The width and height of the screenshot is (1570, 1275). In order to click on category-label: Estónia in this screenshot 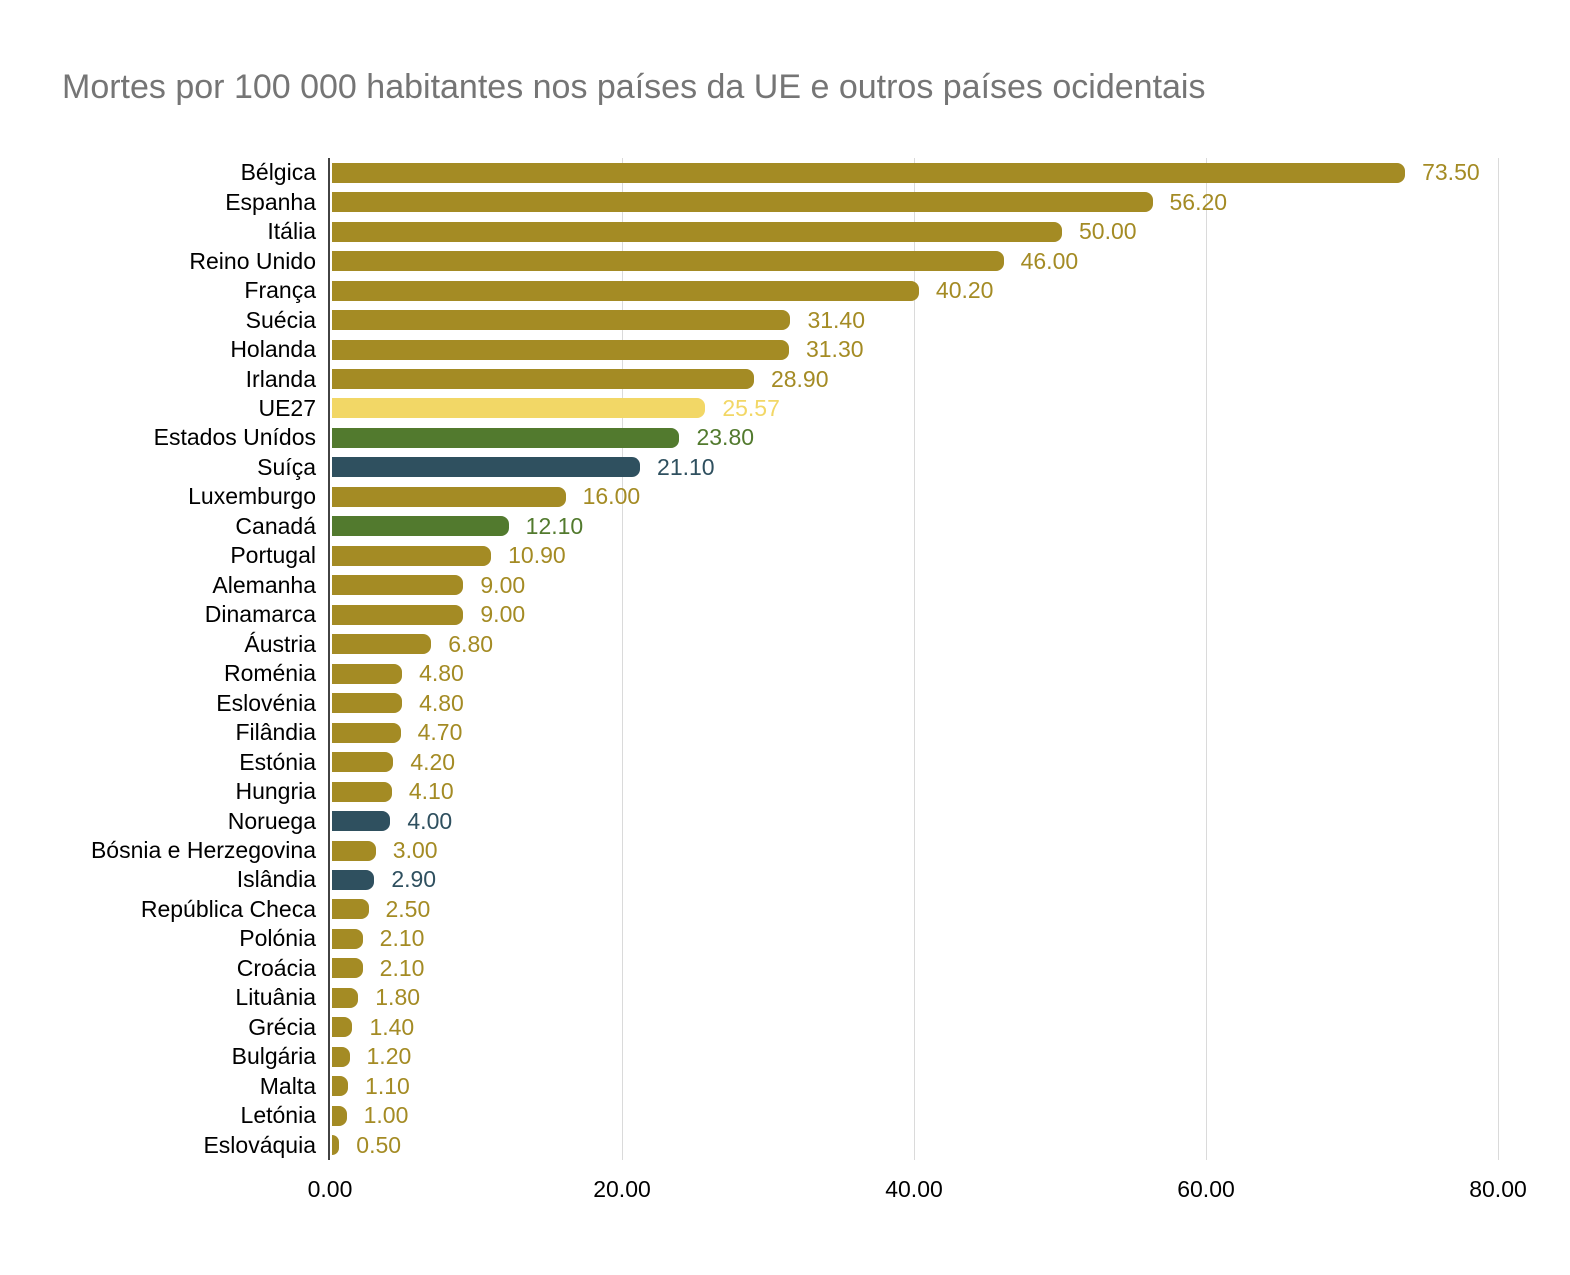, I will do `click(277, 761)`.